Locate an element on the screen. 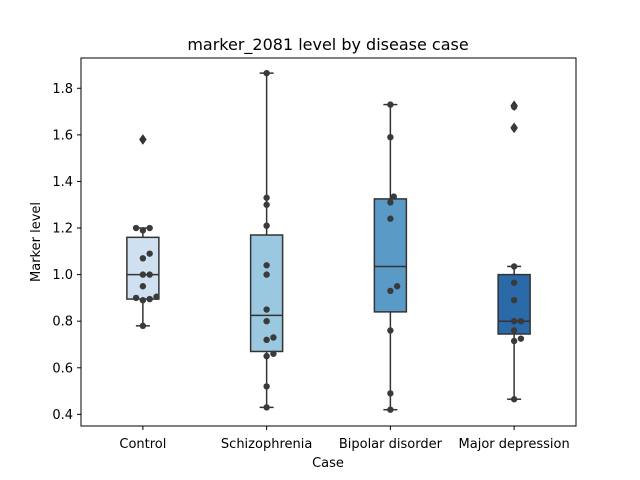  x-axis-label: Case is located at coordinates (328, 463).